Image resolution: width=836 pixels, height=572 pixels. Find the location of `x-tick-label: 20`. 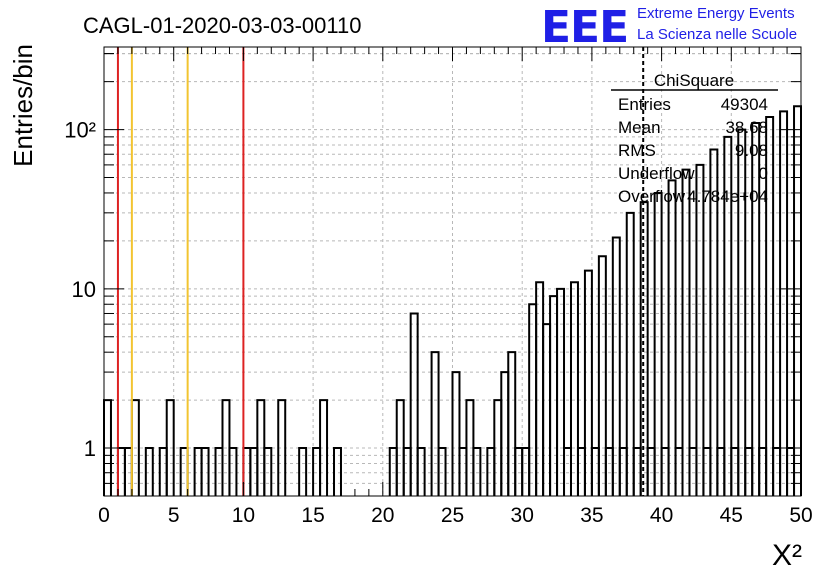

x-tick-label: 20 is located at coordinates (382, 515).